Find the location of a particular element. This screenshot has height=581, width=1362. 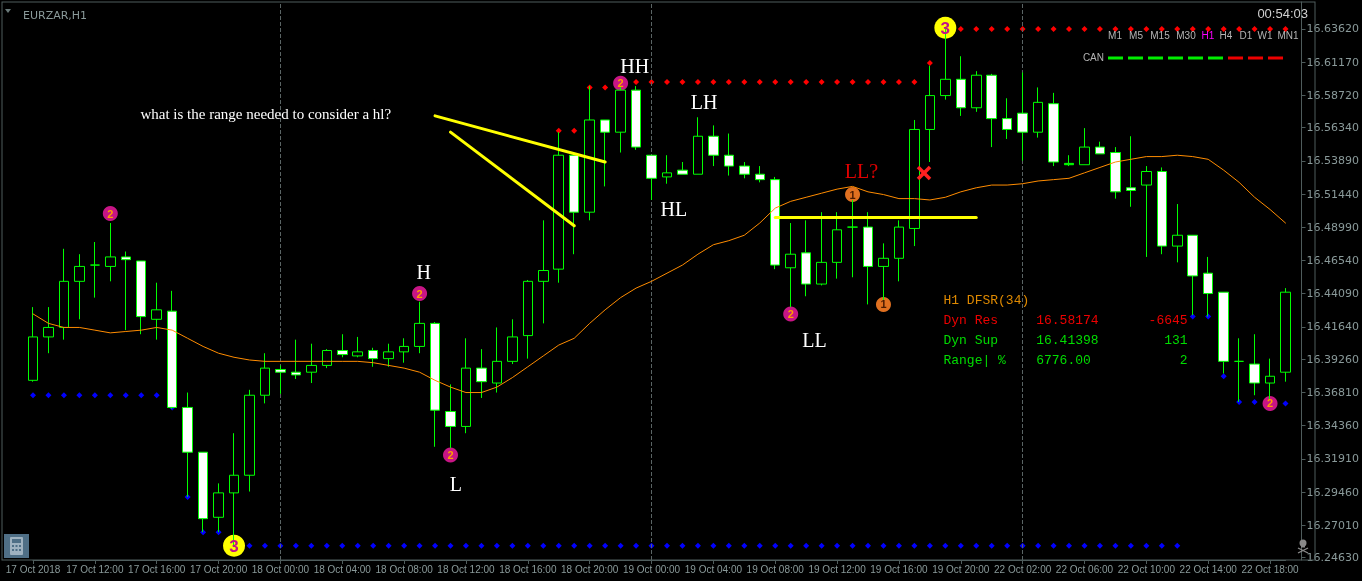

x-tick-label: 18 Oct 04:00 is located at coordinates (342, 569).